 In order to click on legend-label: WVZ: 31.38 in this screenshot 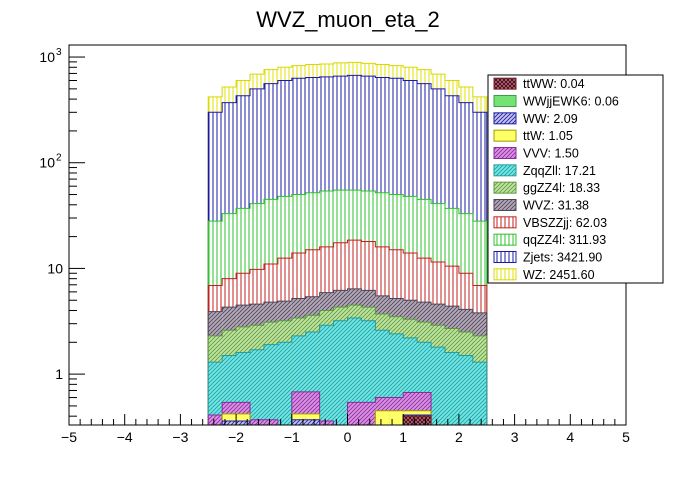, I will do `click(556, 206)`.